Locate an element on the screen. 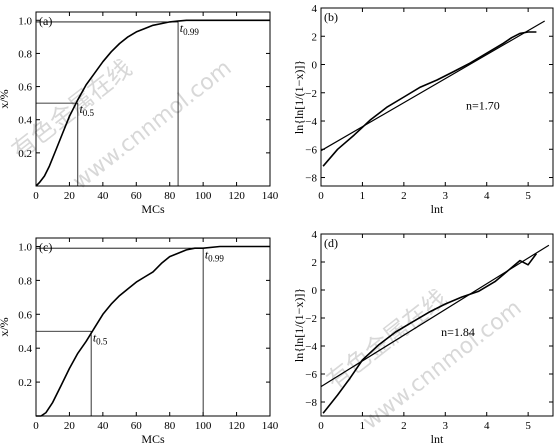 The width and height of the screenshot is (557, 447). panel-label: (d) is located at coordinates (331, 243).